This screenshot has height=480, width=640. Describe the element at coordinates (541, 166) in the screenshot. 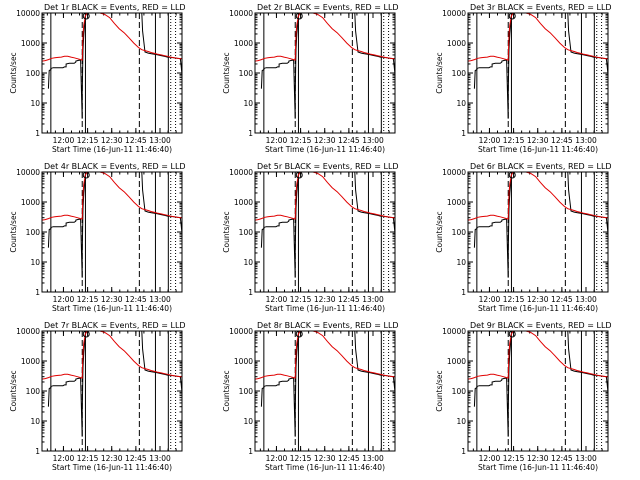

I see `panel-title: Det 6r BLACK = Events, RED = LLD` at that location.